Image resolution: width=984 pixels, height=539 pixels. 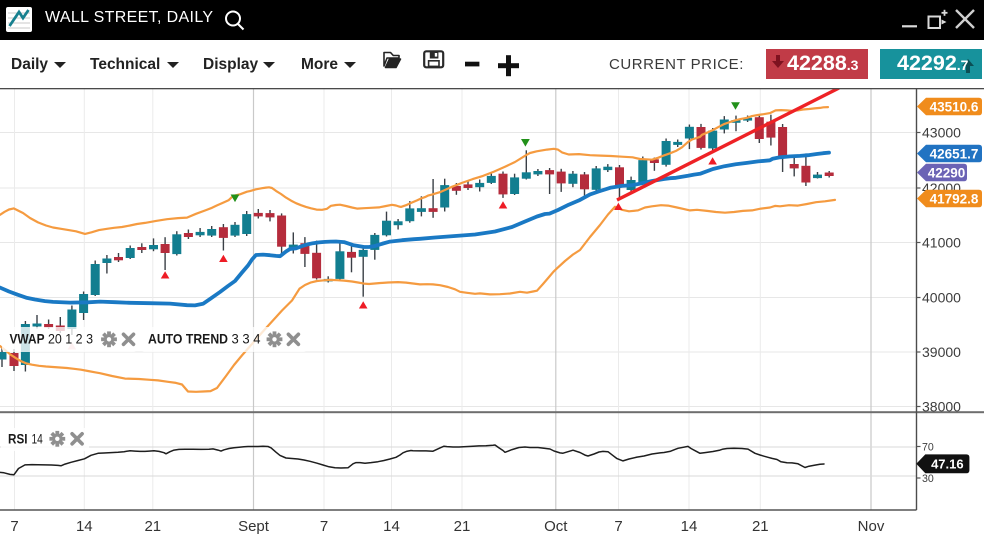 I want to click on svg-text: 43000, so click(x=941, y=133).